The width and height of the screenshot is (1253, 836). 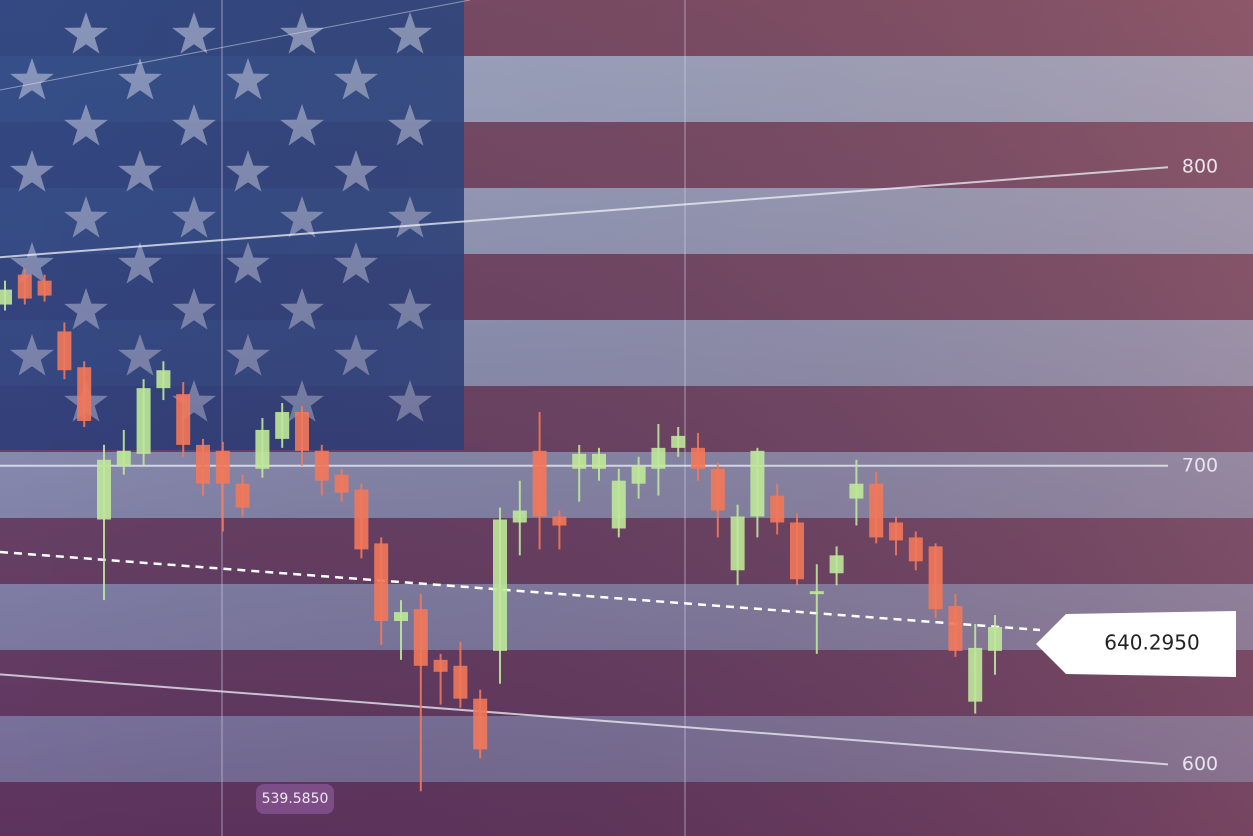 I want to click on price-tag-shape, so click(x=1136, y=644).